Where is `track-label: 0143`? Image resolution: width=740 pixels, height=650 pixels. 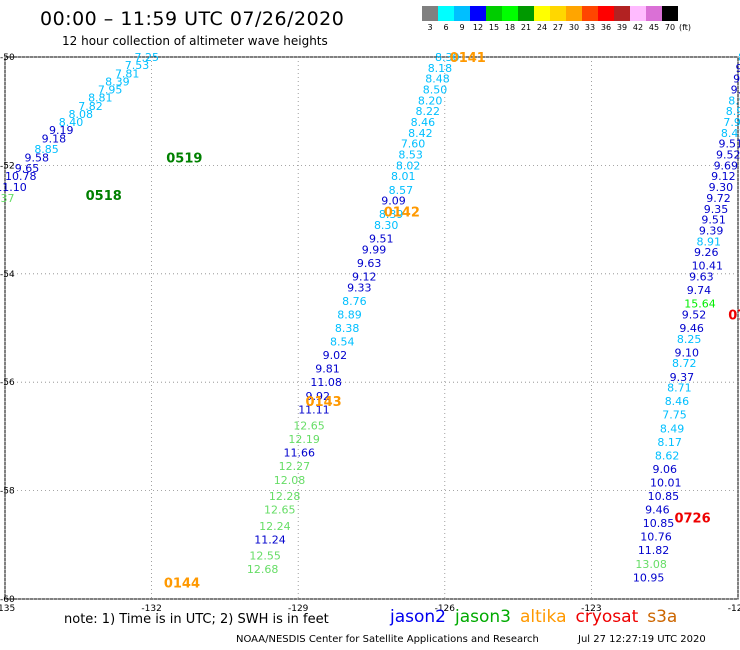 track-label: 0143 is located at coordinates (324, 402).